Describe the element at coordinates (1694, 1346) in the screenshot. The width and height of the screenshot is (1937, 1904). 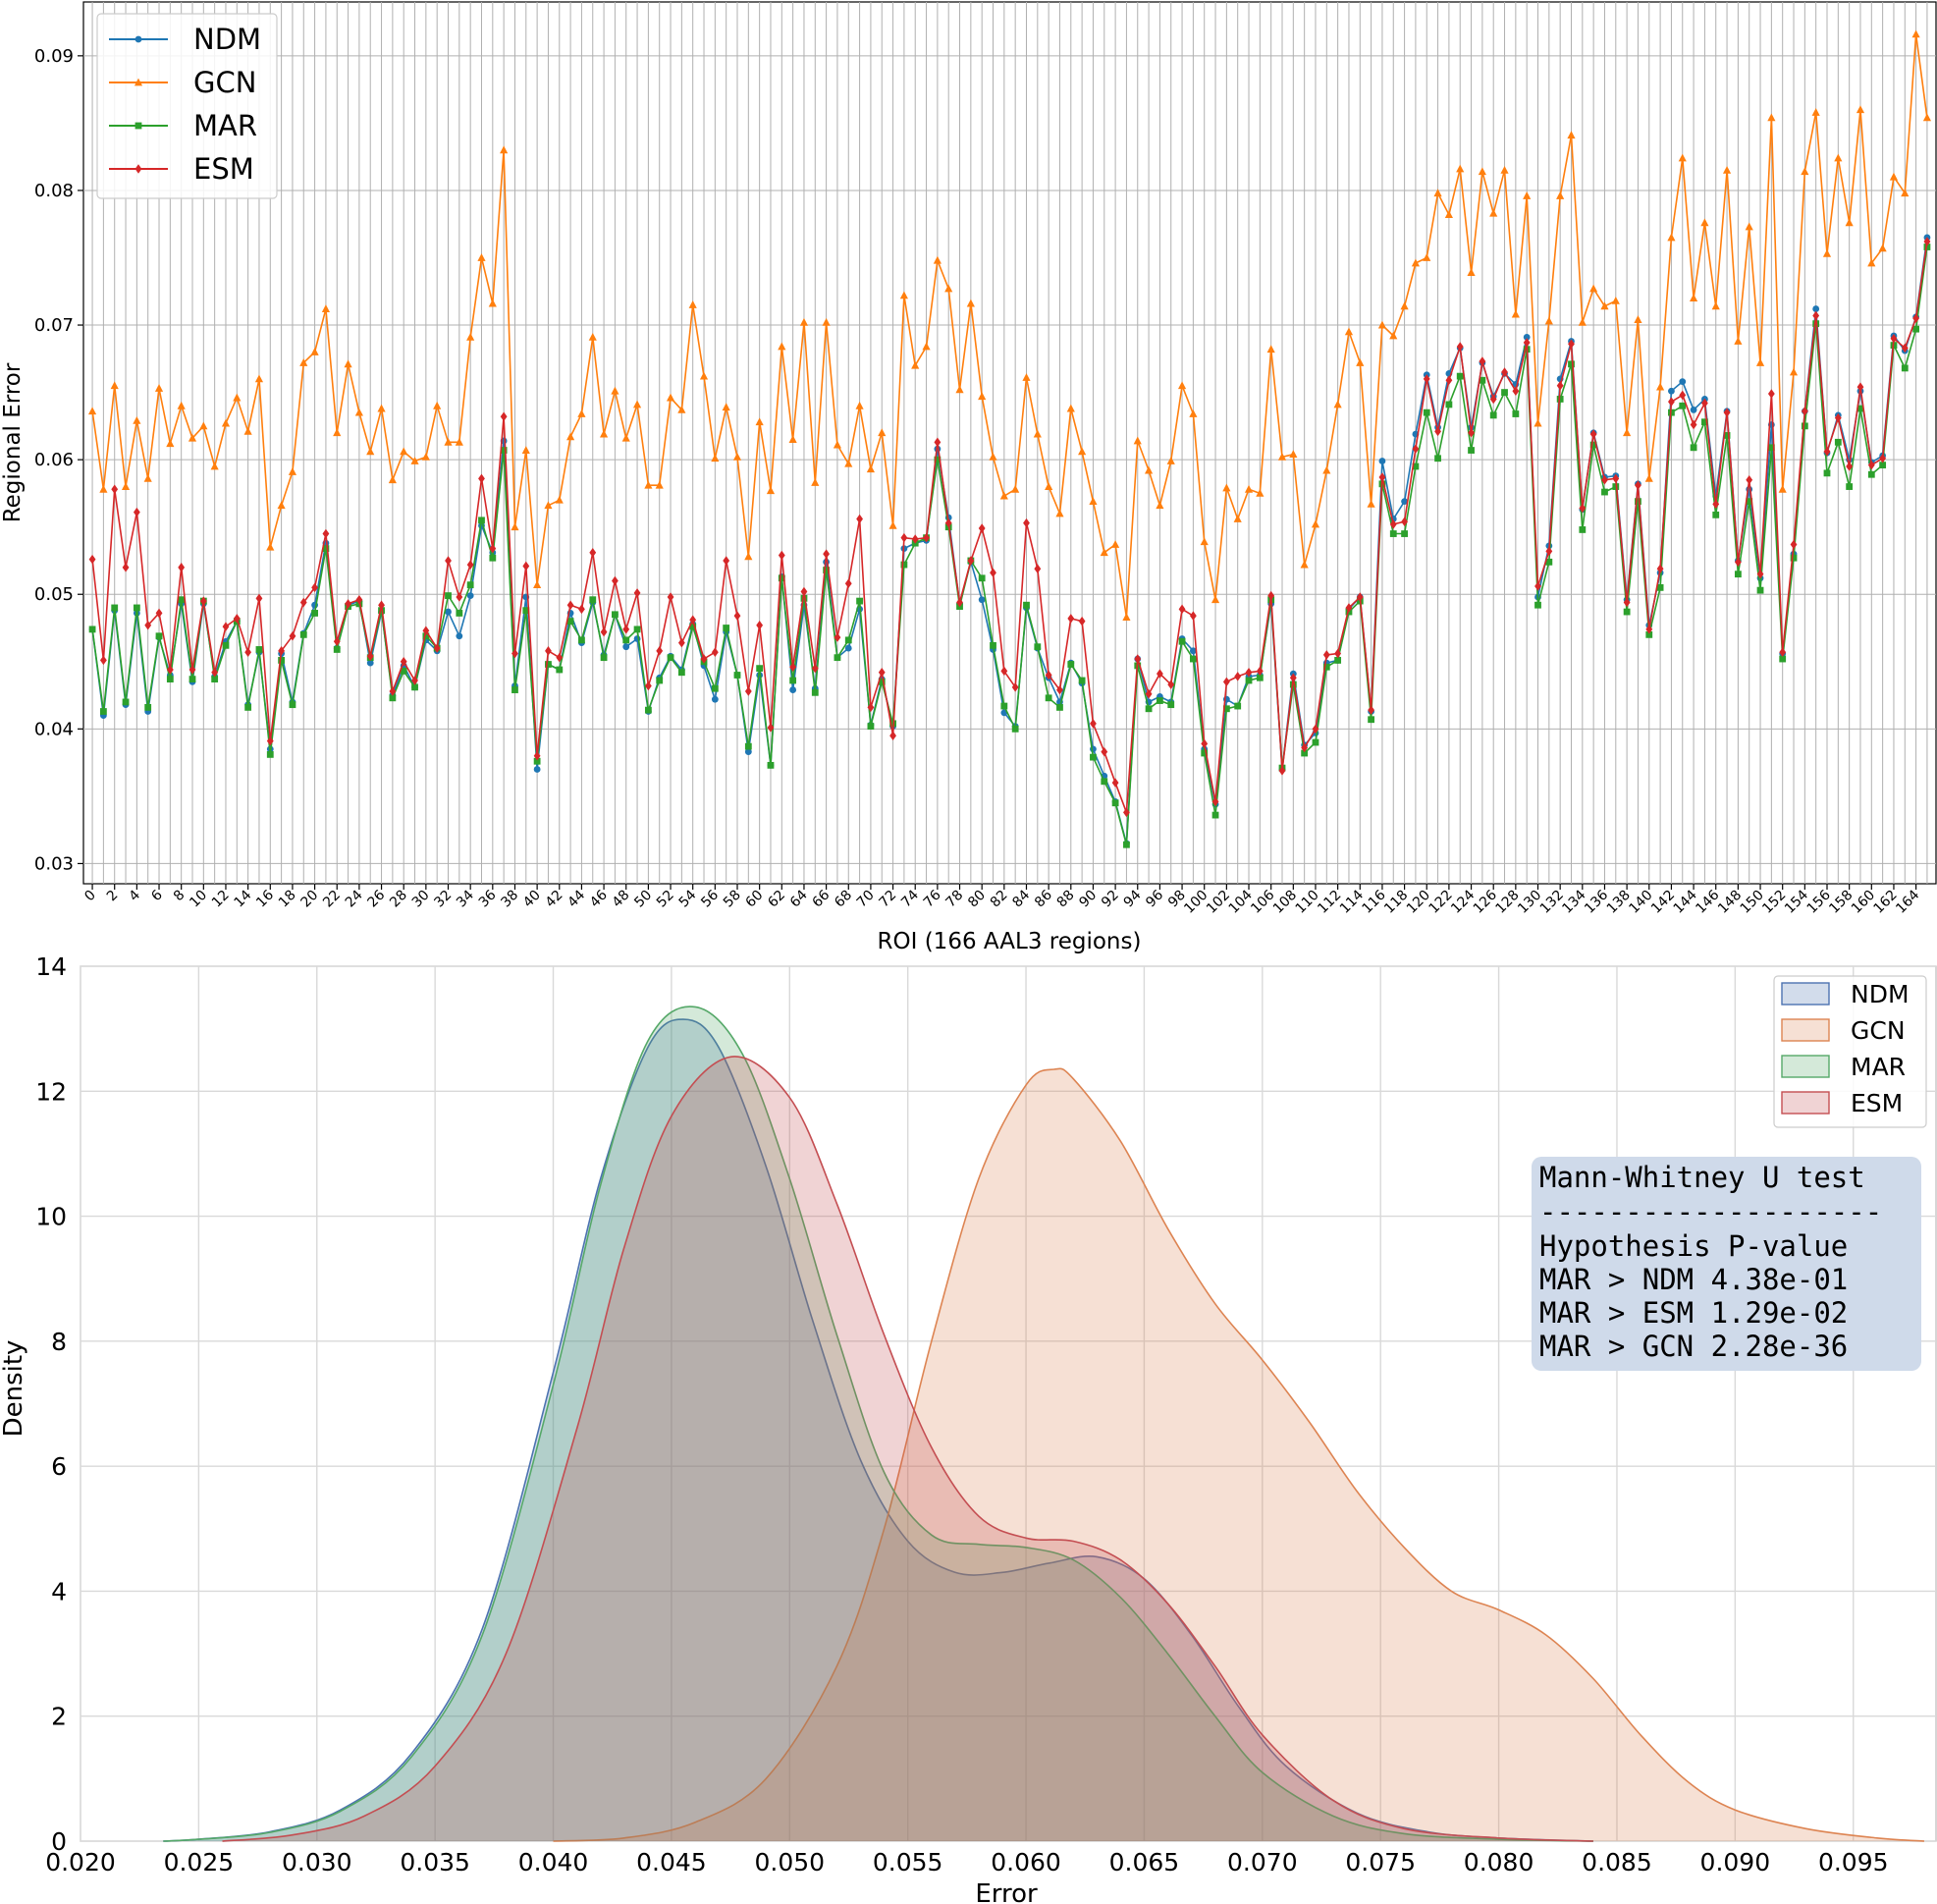
I see `annotation-row: MAR > GCN 2.28e-36` at that location.